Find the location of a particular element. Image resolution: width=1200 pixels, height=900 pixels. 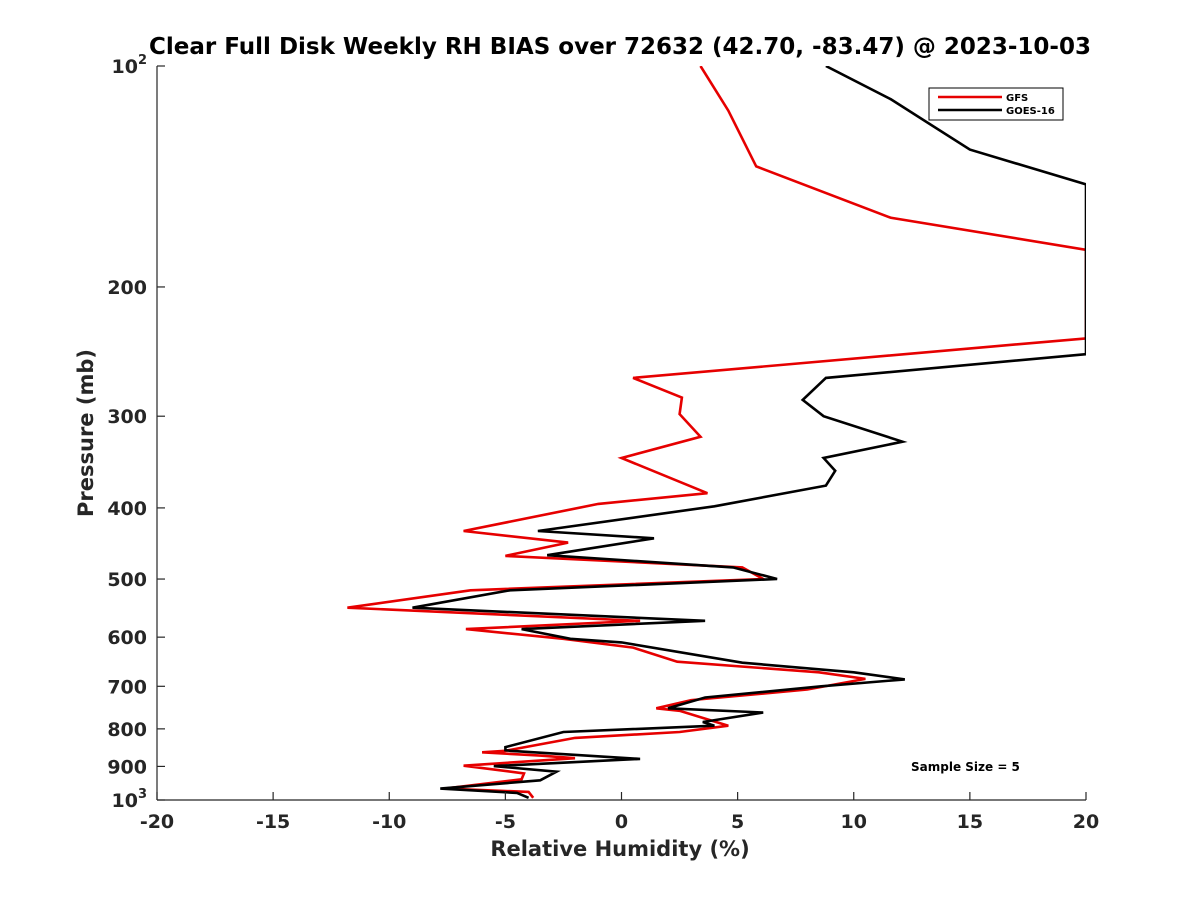

x-tick-label: 0 is located at coordinates (621, 822).